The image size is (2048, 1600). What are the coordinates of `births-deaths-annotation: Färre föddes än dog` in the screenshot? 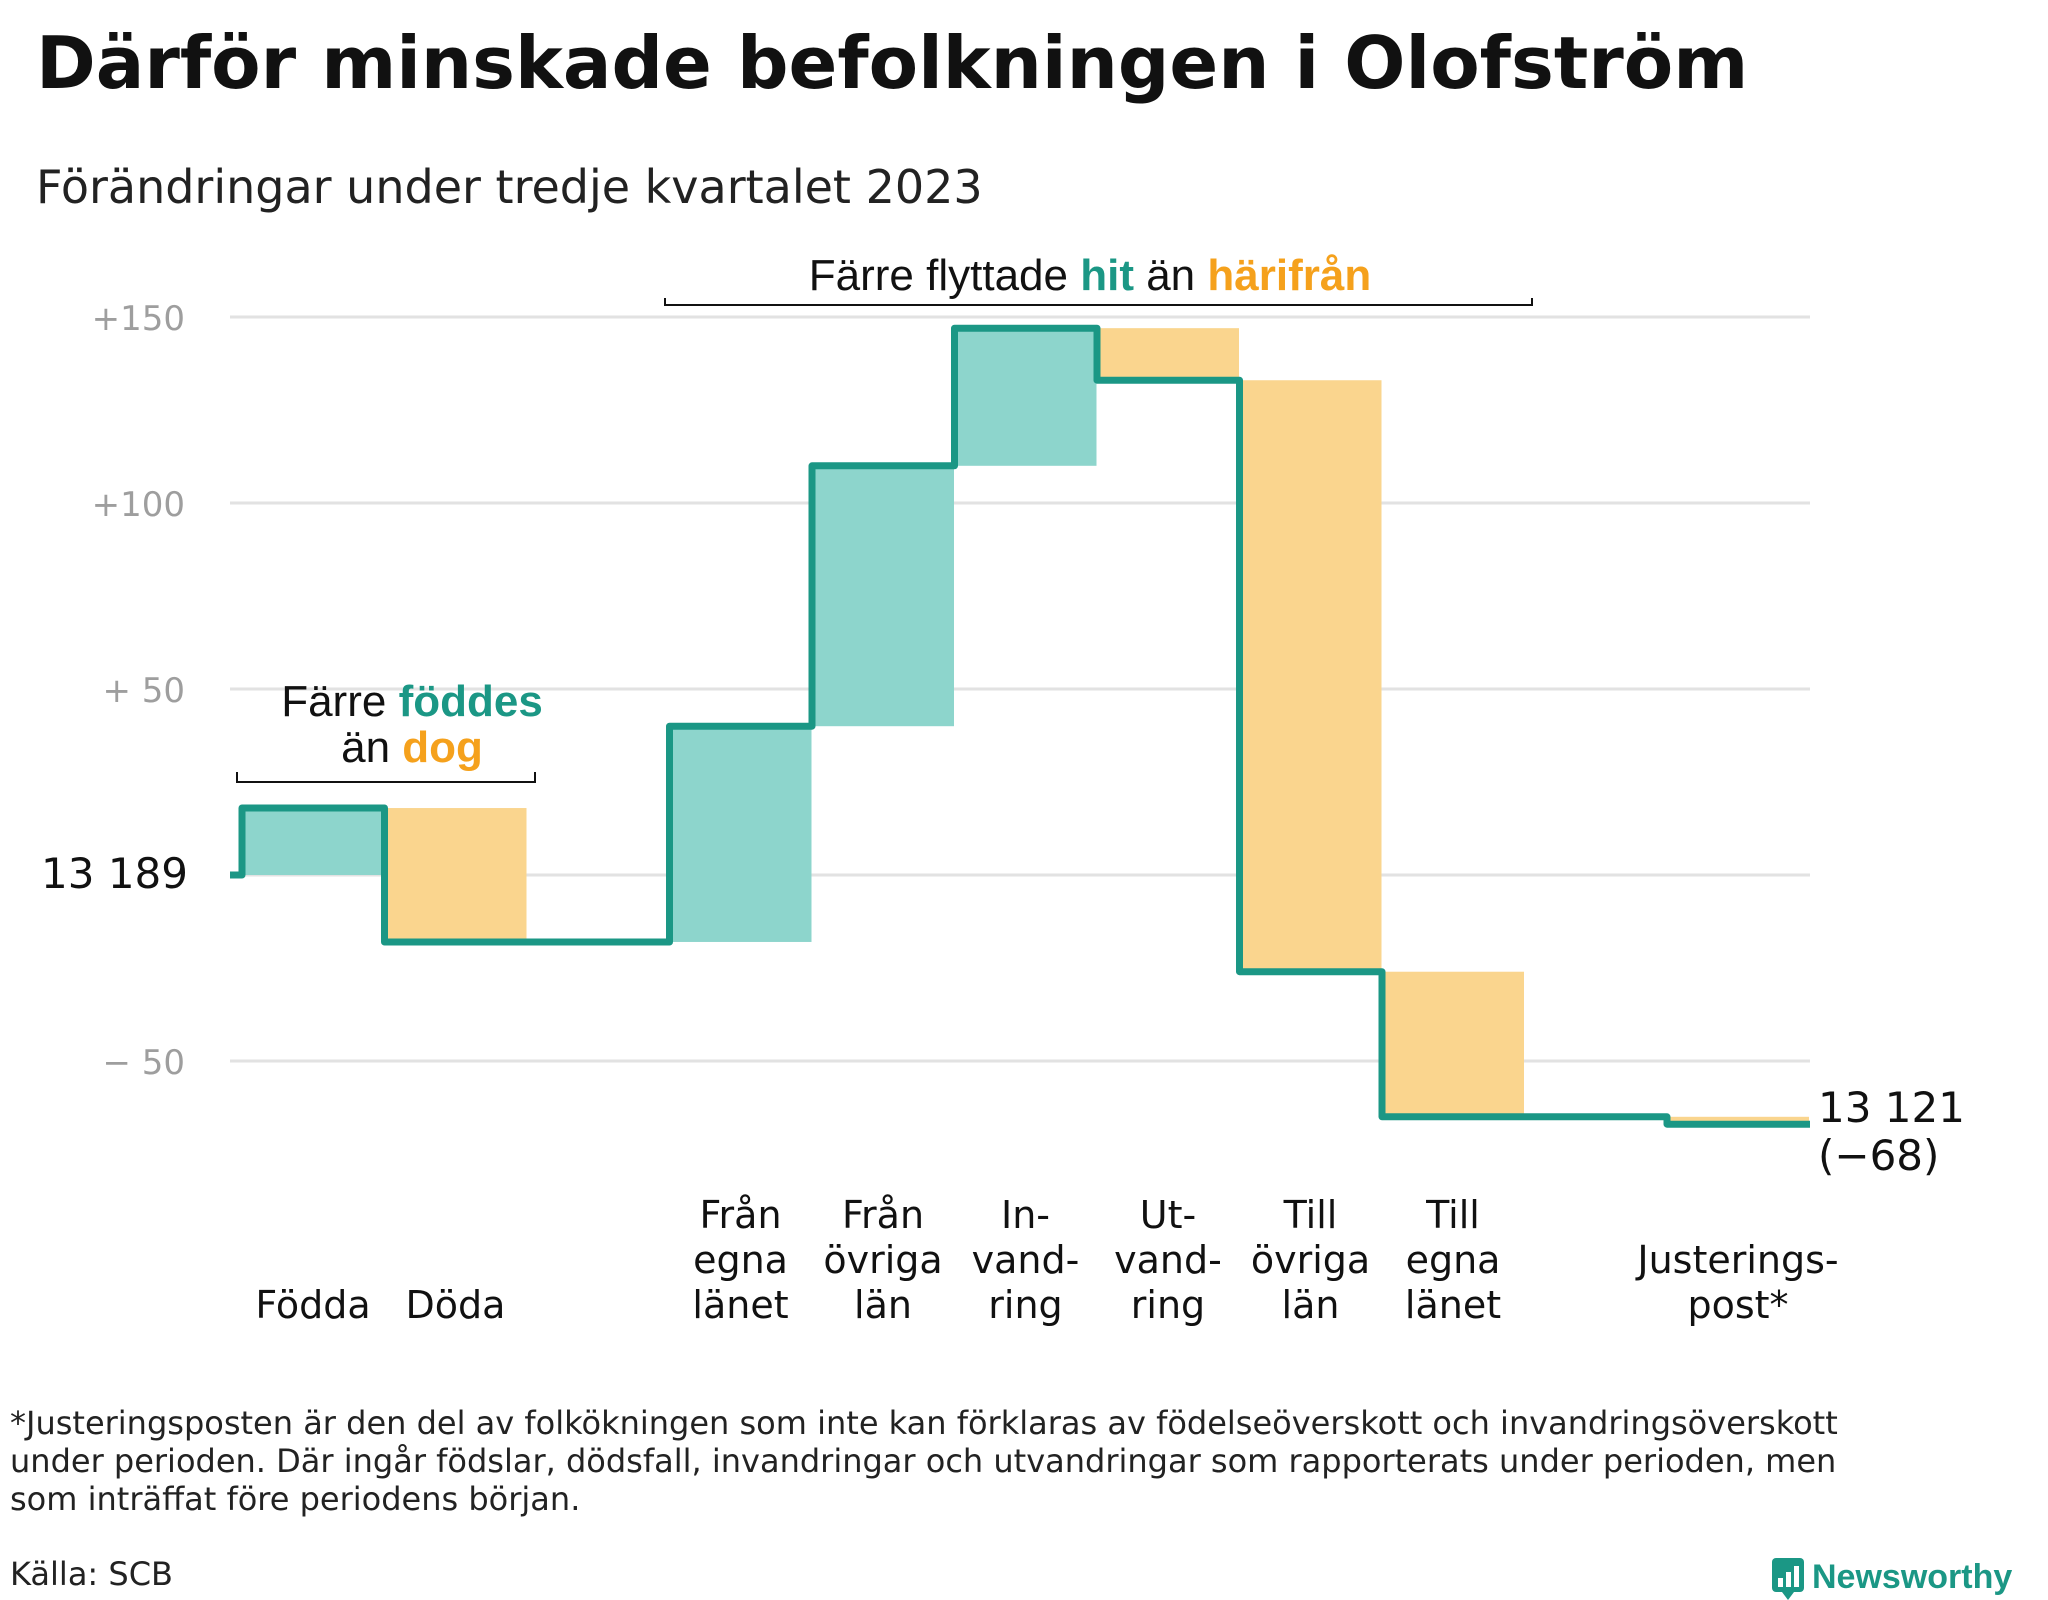 It's located at (389, 730).